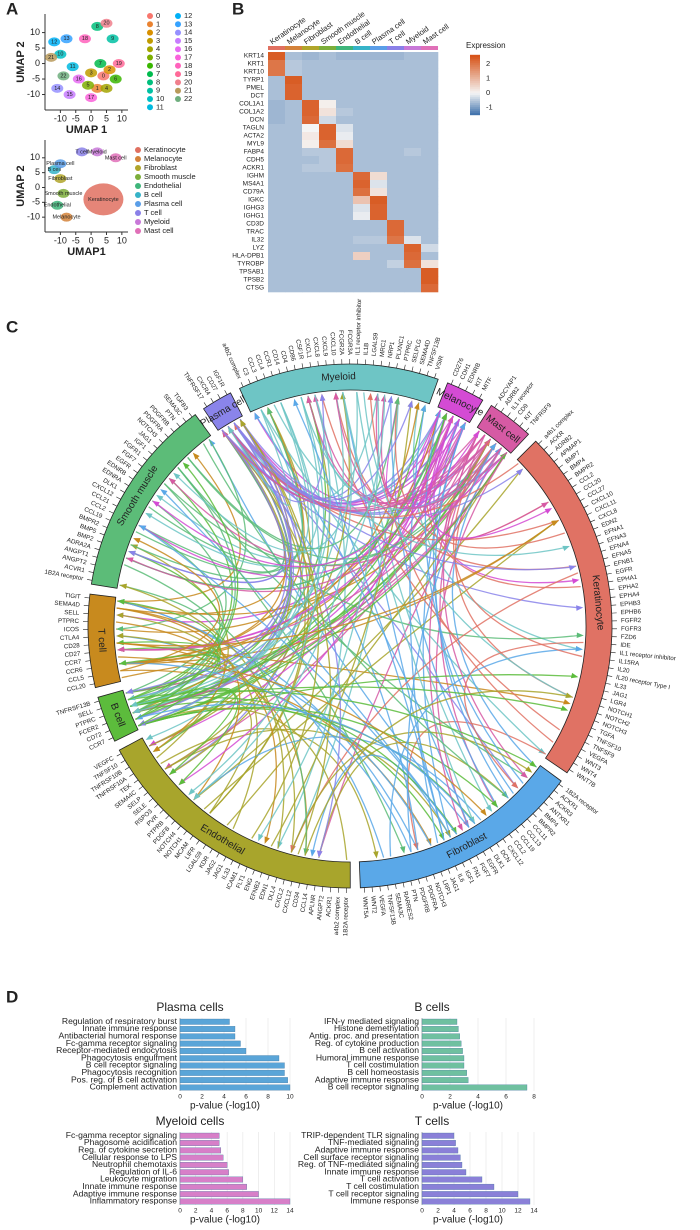  What do you see at coordinates (629, 595) in the screenshot?
I see `gene-label: EPHA4` at bounding box center [629, 595].